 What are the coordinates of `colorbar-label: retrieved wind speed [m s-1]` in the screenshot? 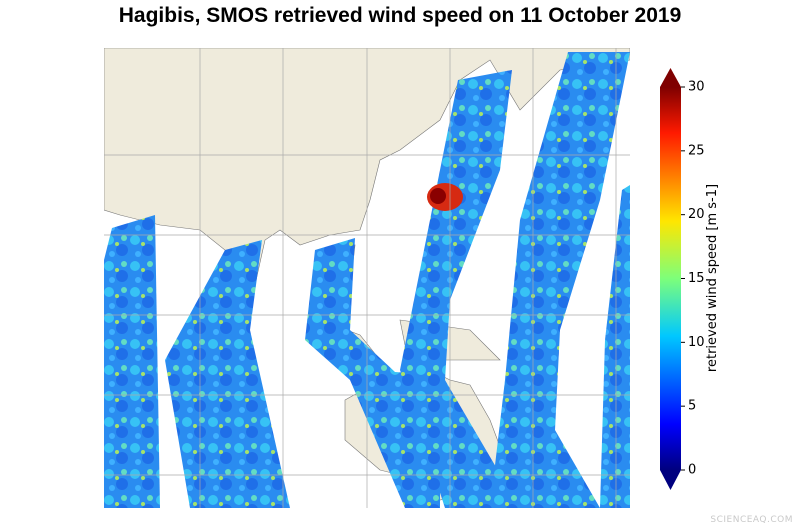 It's located at (712, 278).